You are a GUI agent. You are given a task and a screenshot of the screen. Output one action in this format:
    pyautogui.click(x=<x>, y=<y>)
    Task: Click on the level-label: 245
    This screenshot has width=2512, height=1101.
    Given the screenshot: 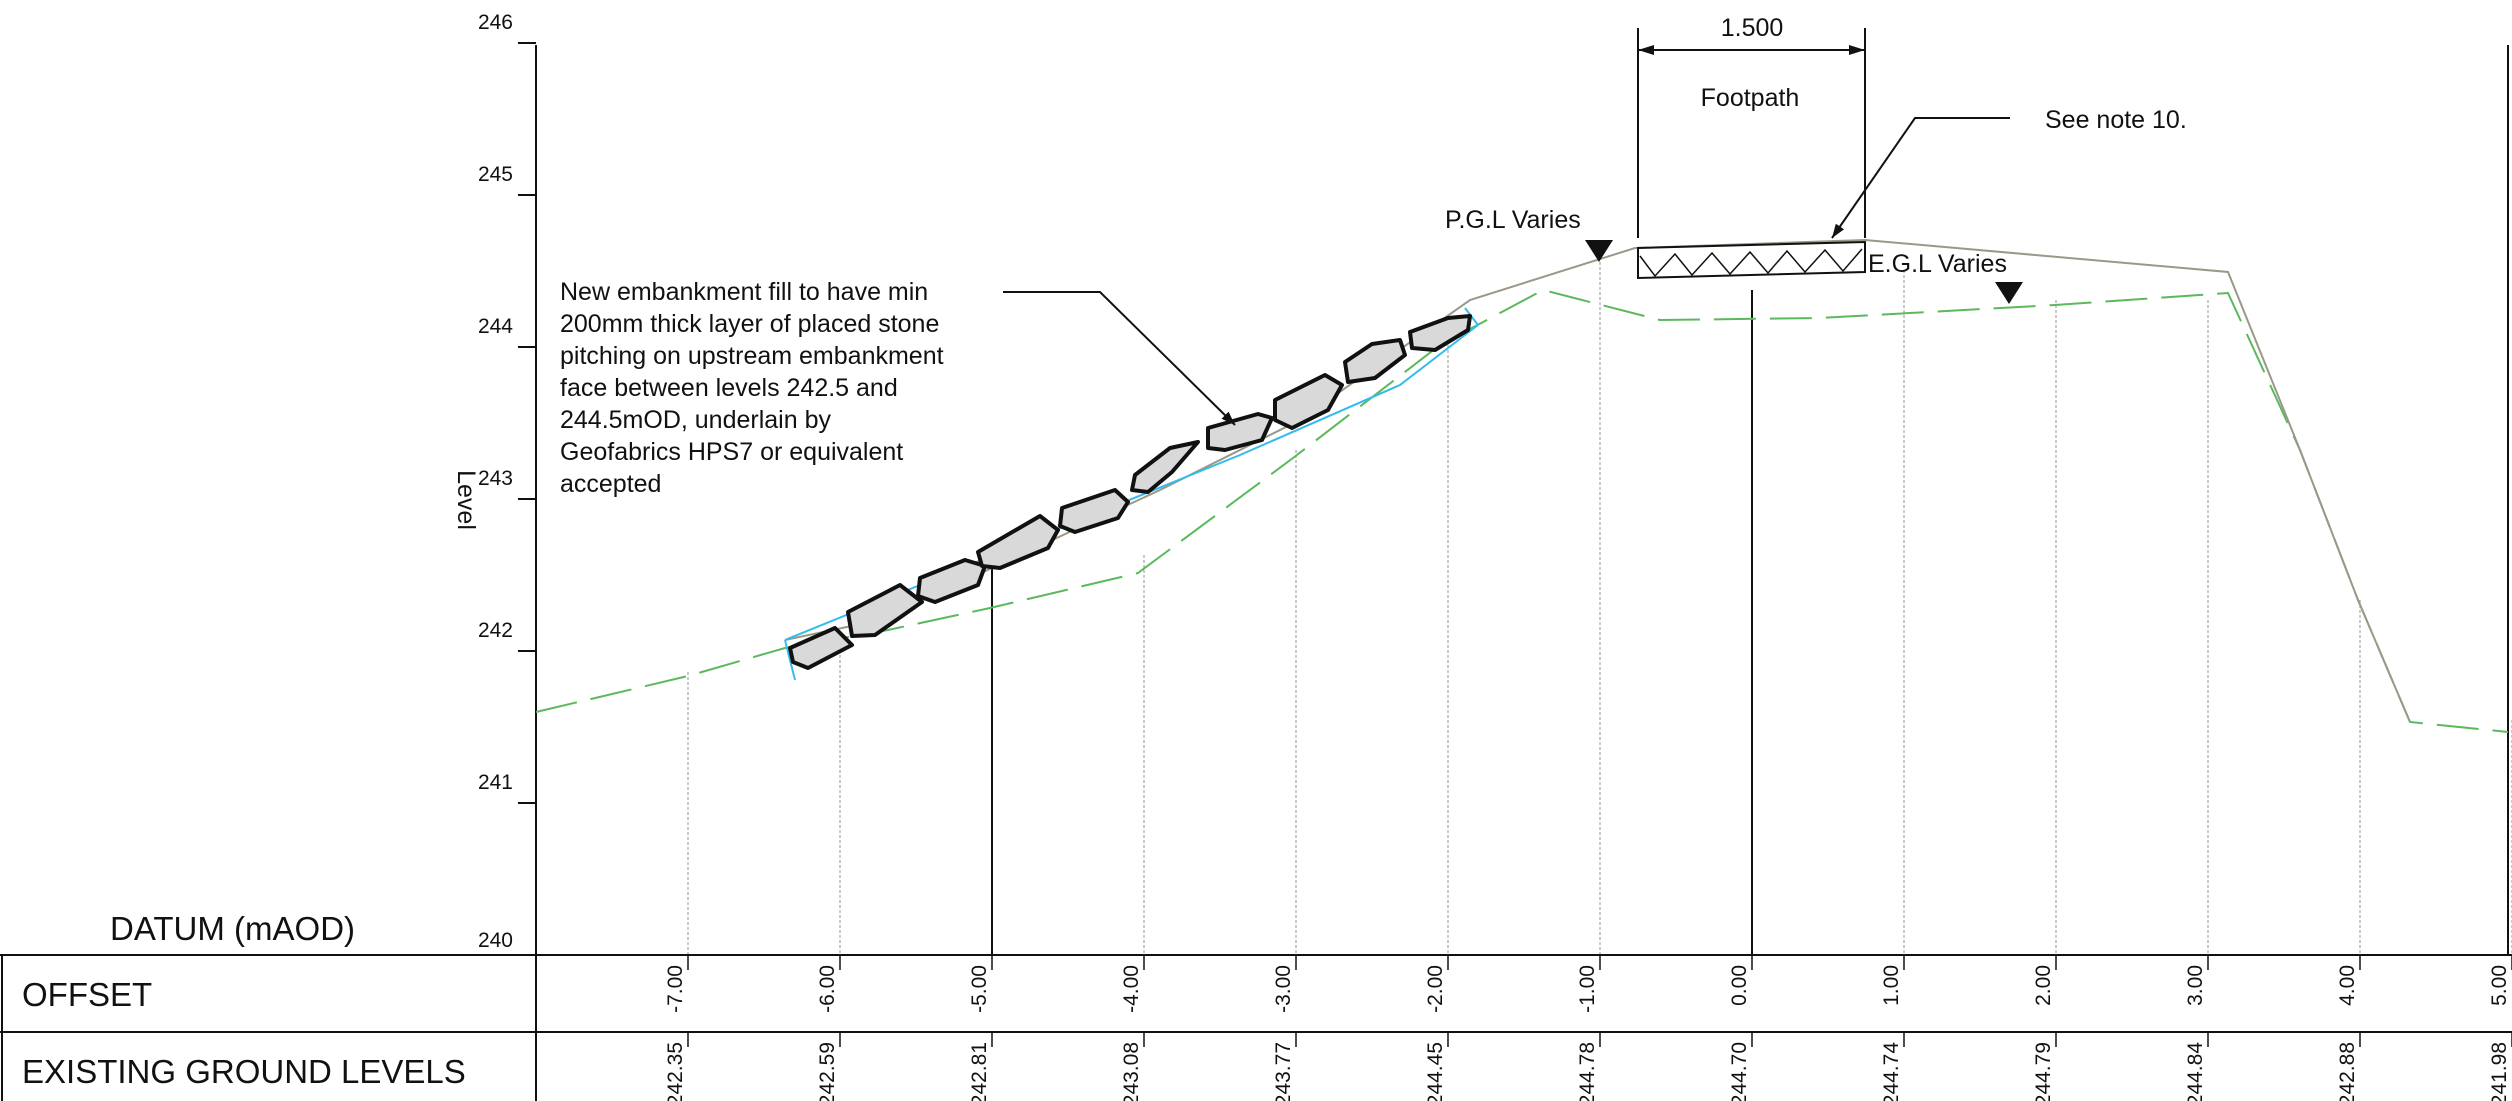 What is the action you would take?
    pyautogui.click(x=495, y=174)
    